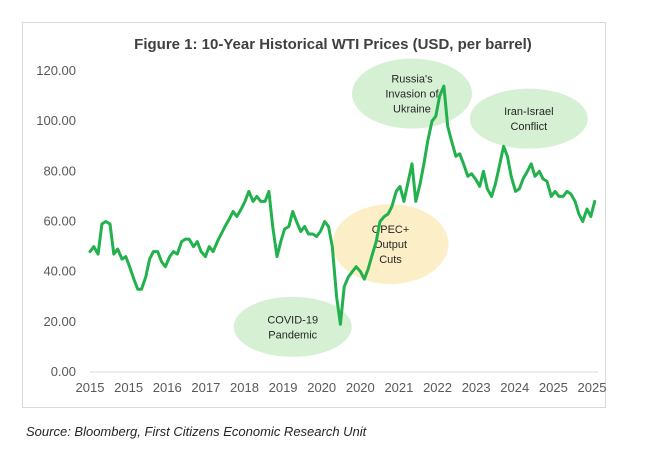 The width and height of the screenshot is (649, 453). What do you see at coordinates (412, 80) in the screenshot?
I see `annotation-text: Russia's` at bounding box center [412, 80].